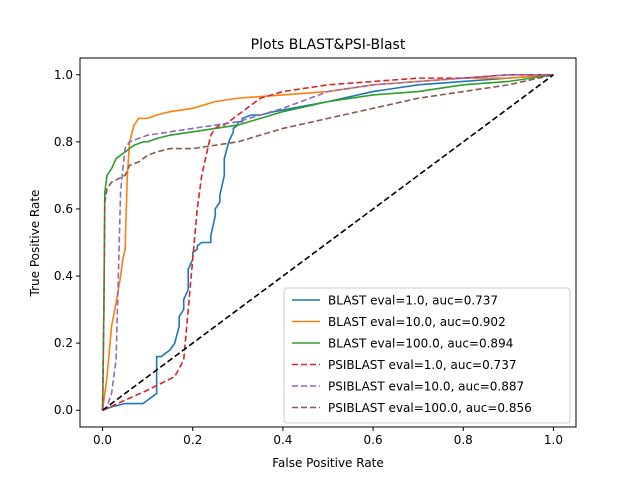  What do you see at coordinates (553, 440) in the screenshot?
I see `x-tick-label: 1.0` at bounding box center [553, 440].